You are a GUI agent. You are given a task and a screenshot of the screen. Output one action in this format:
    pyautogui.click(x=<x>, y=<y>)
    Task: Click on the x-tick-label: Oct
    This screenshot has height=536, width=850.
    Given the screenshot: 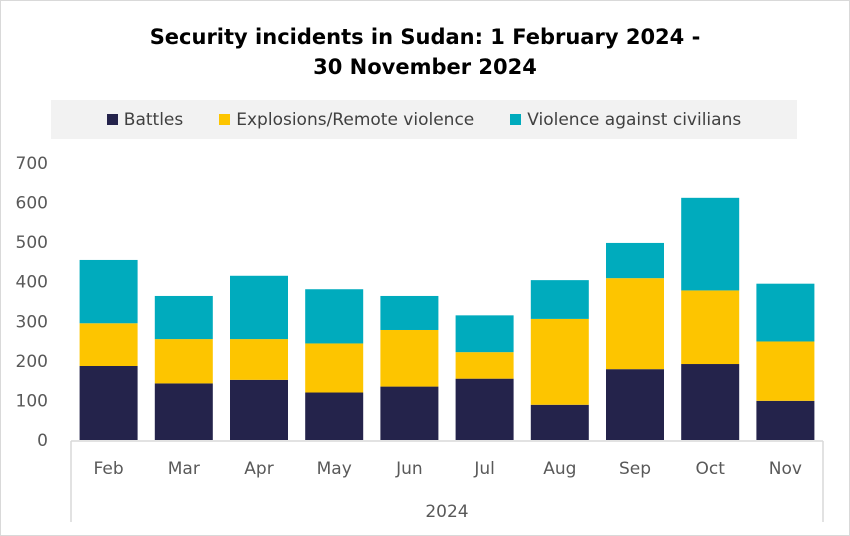 What is the action you would take?
    pyautogui.click(x=710, y=469)
    